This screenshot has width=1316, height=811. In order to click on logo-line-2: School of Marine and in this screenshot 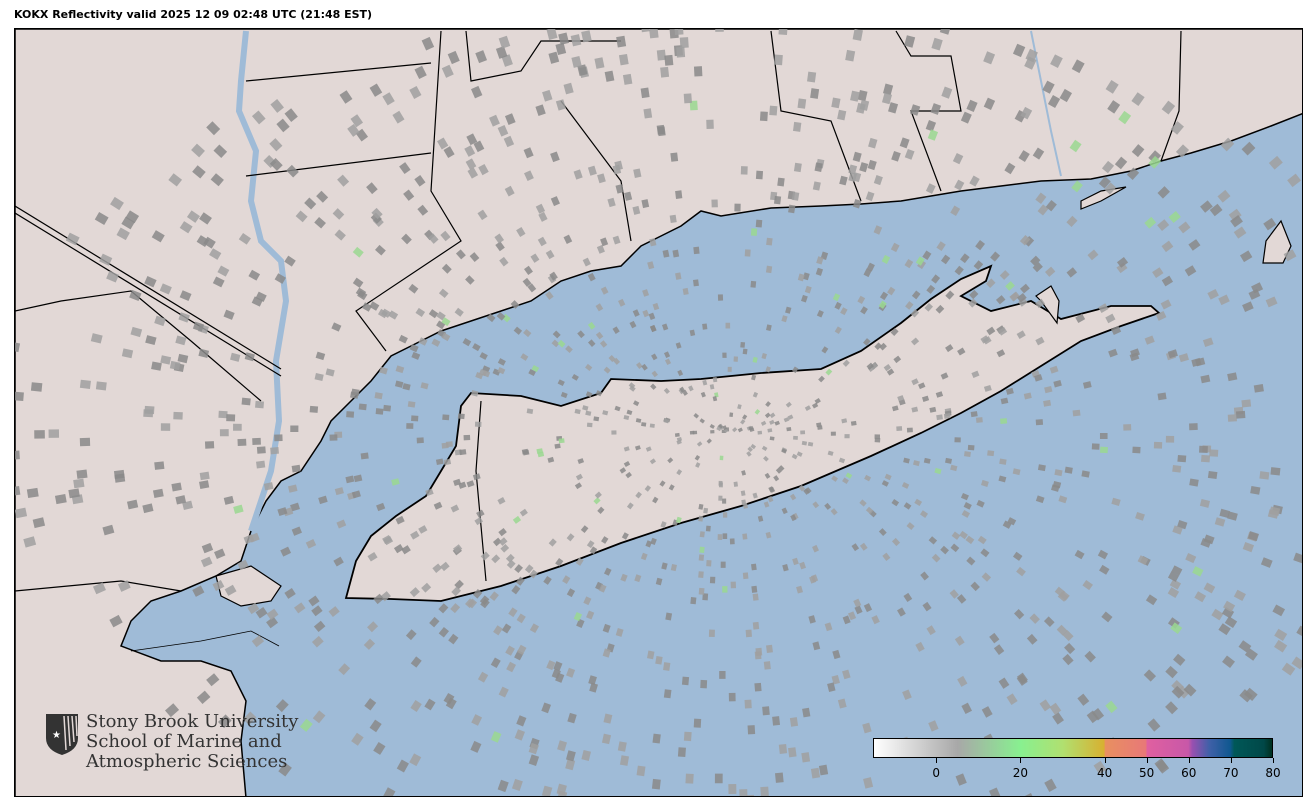, I will do `click(184, 741)`.